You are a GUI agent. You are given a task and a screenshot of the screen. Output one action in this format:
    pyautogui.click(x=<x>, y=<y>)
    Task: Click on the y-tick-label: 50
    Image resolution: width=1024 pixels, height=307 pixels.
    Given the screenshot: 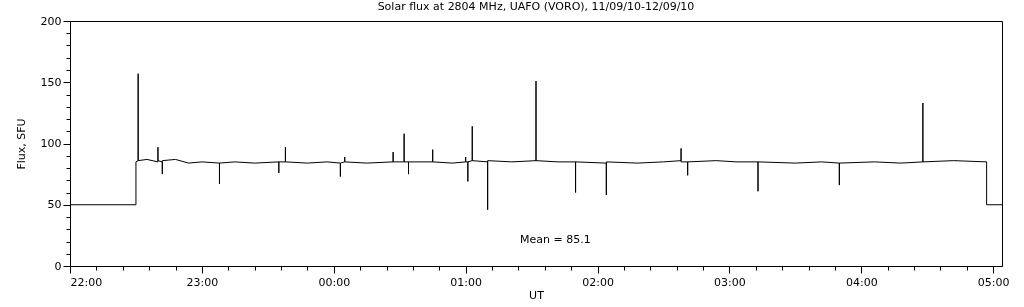 What is the action you would take?
    pyautogui.click(x=54, y=205)
    